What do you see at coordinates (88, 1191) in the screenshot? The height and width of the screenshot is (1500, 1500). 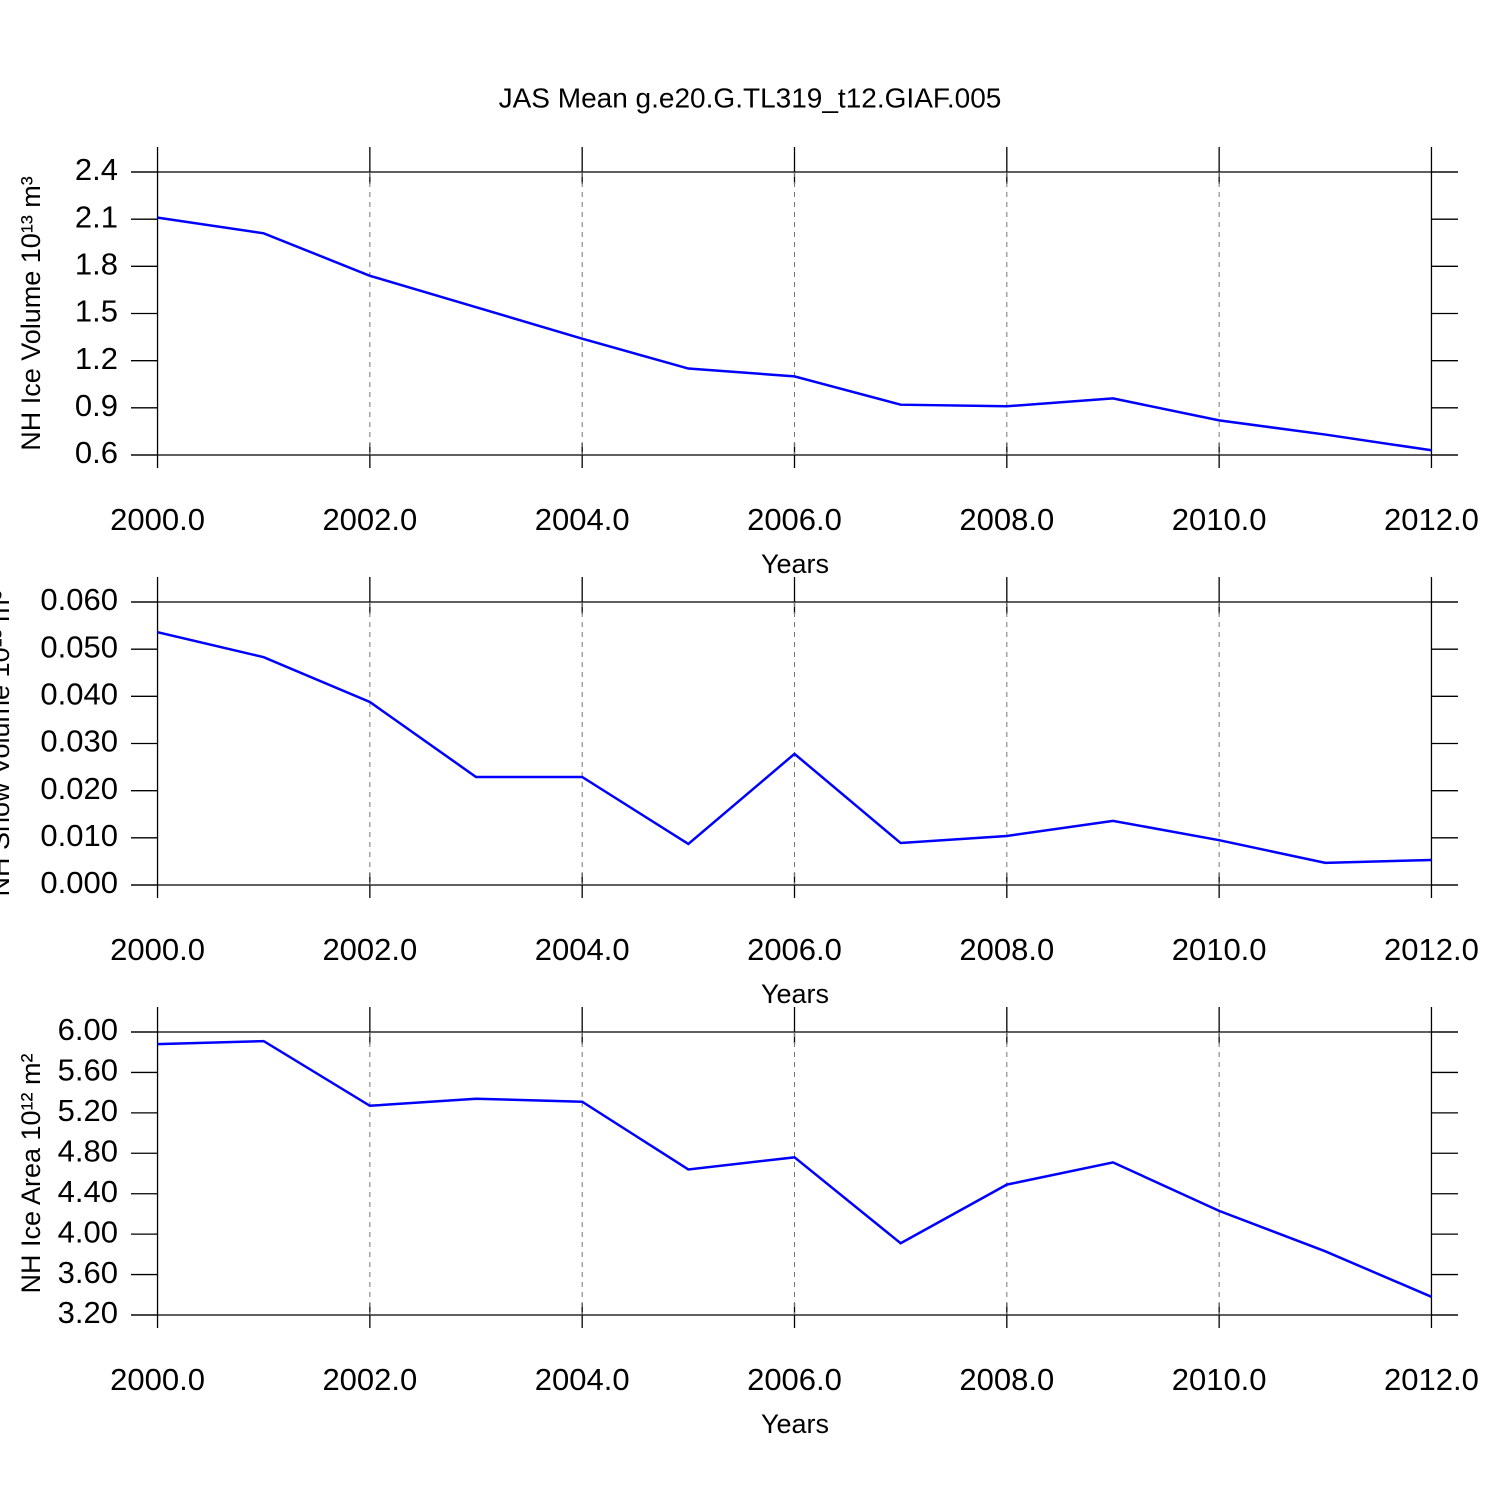 I see `y-tick-label: 4.40` at bounding box center [88, 1191].